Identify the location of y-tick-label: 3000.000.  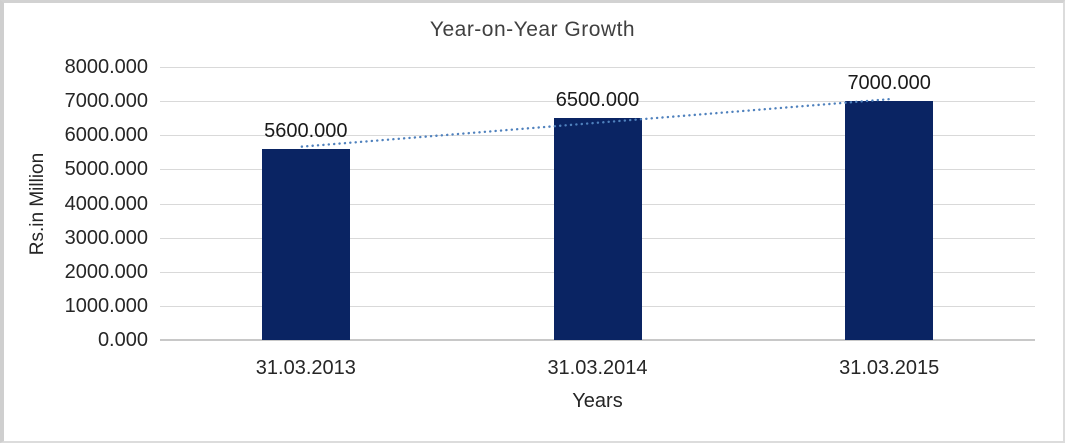
(106, 237).